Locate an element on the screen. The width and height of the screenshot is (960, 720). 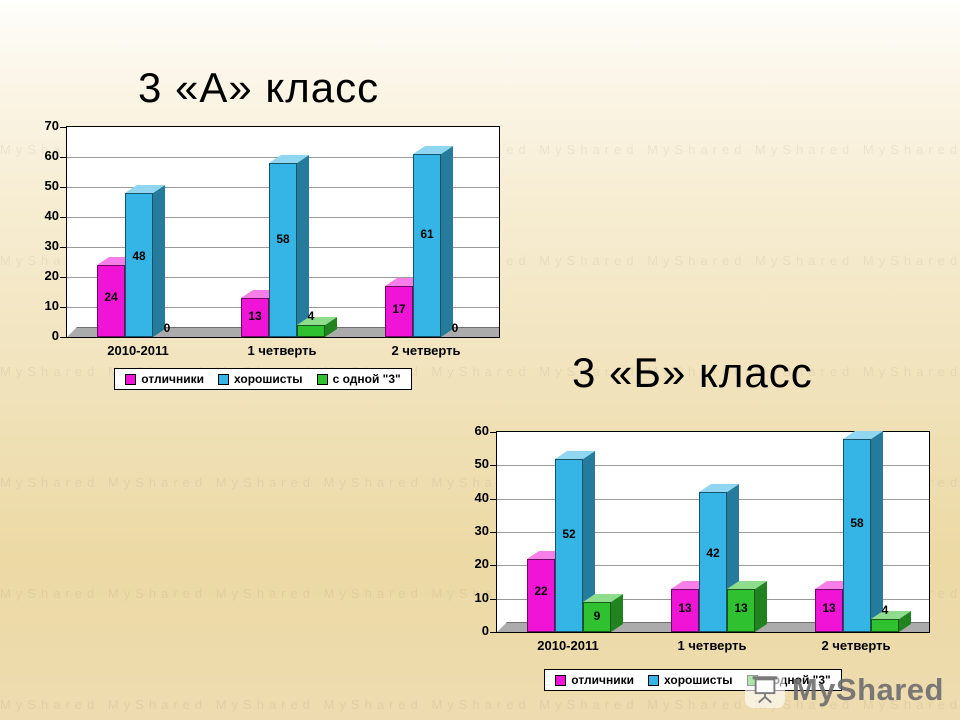
chart-a-y-axis: 0 10 20 30 40 50 60 70 is located at coordinates (46, 230).